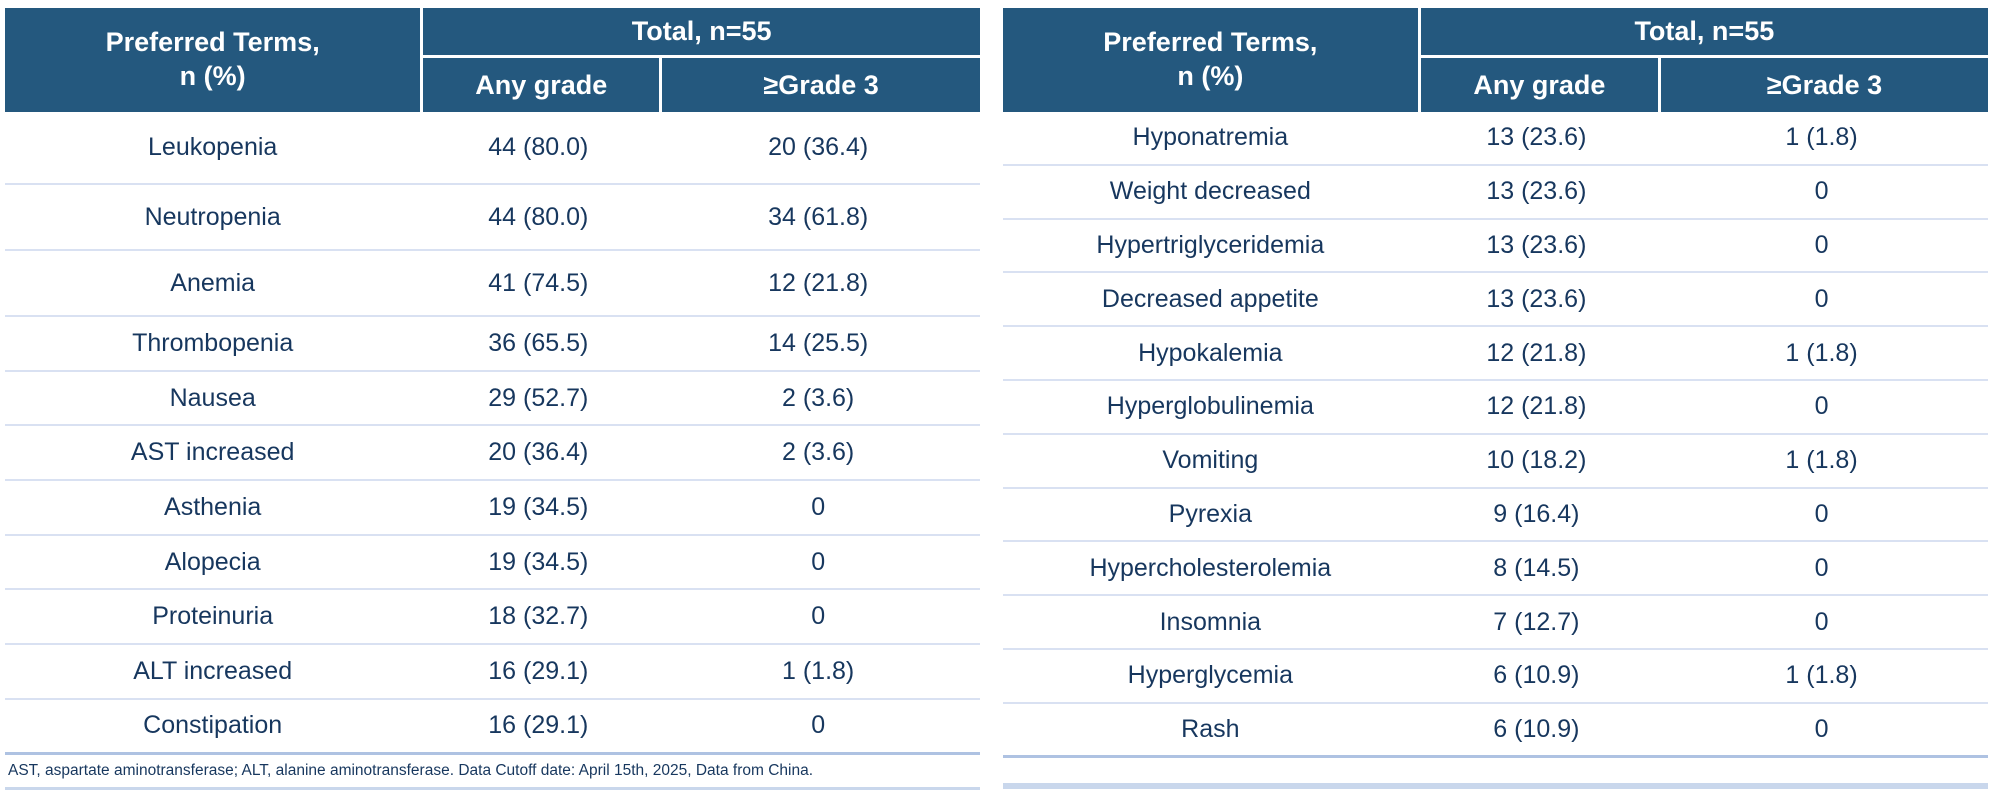  What do you see at coordinates (538, 282) in the screenshot?
I see `any-grade-value: 41 (74.5)` at bounding box center [538, 282].